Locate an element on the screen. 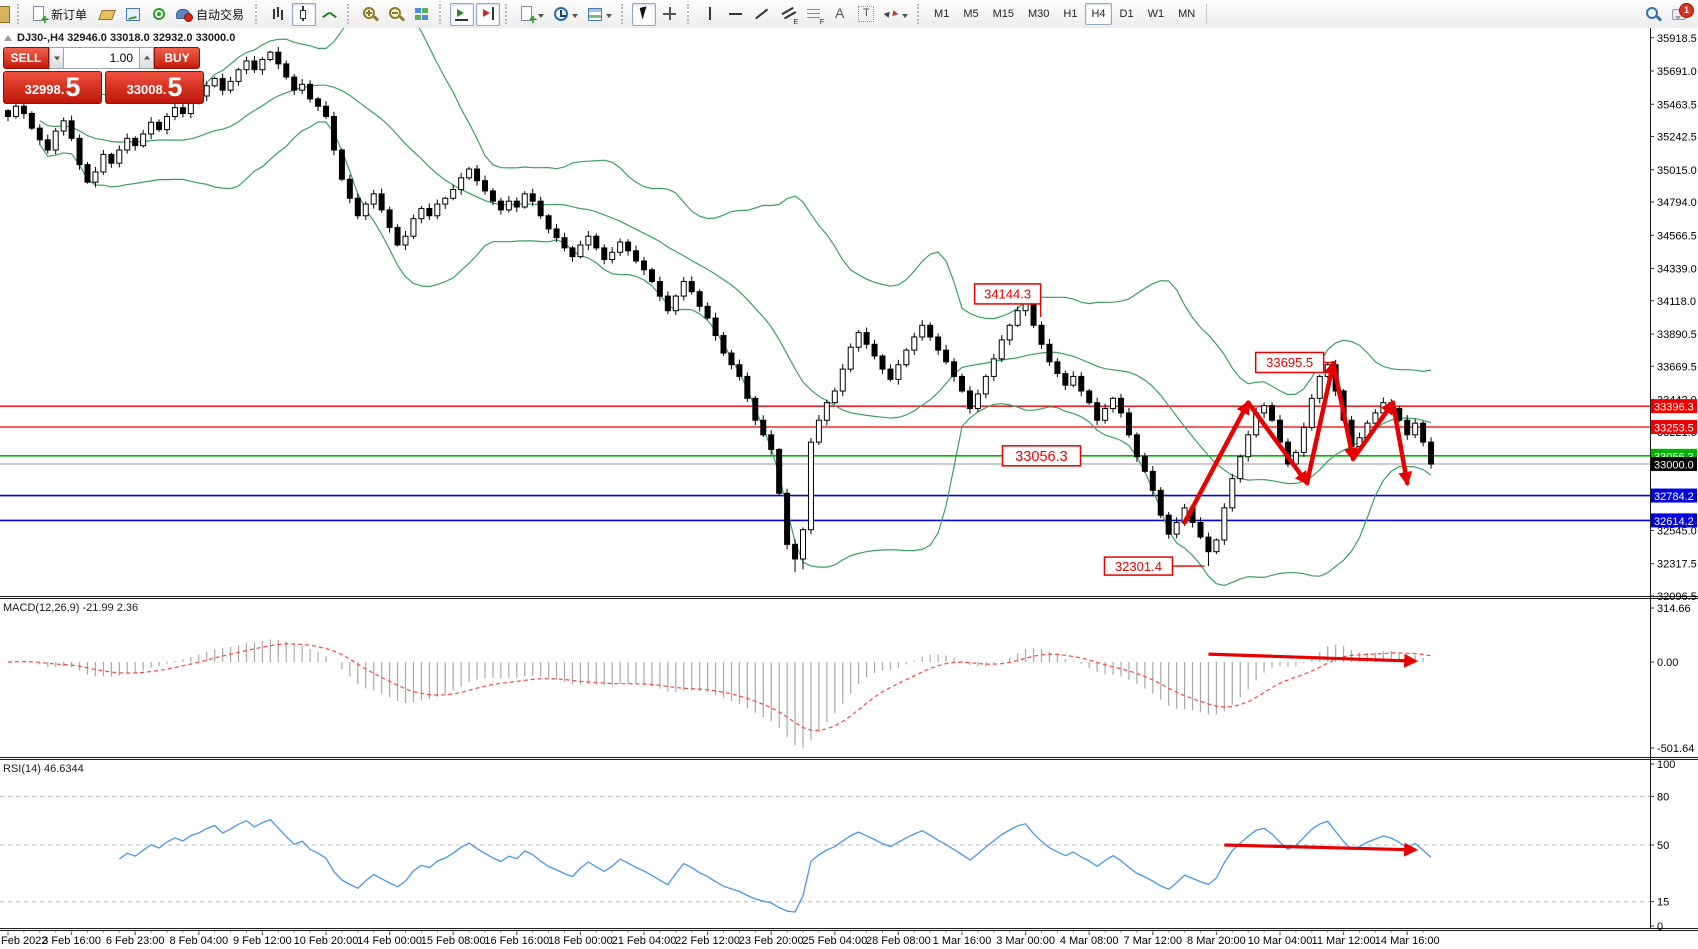 The height and width of the screenshot is (949, 1698). volume-decrease-button is located at coordinates (56, 58).